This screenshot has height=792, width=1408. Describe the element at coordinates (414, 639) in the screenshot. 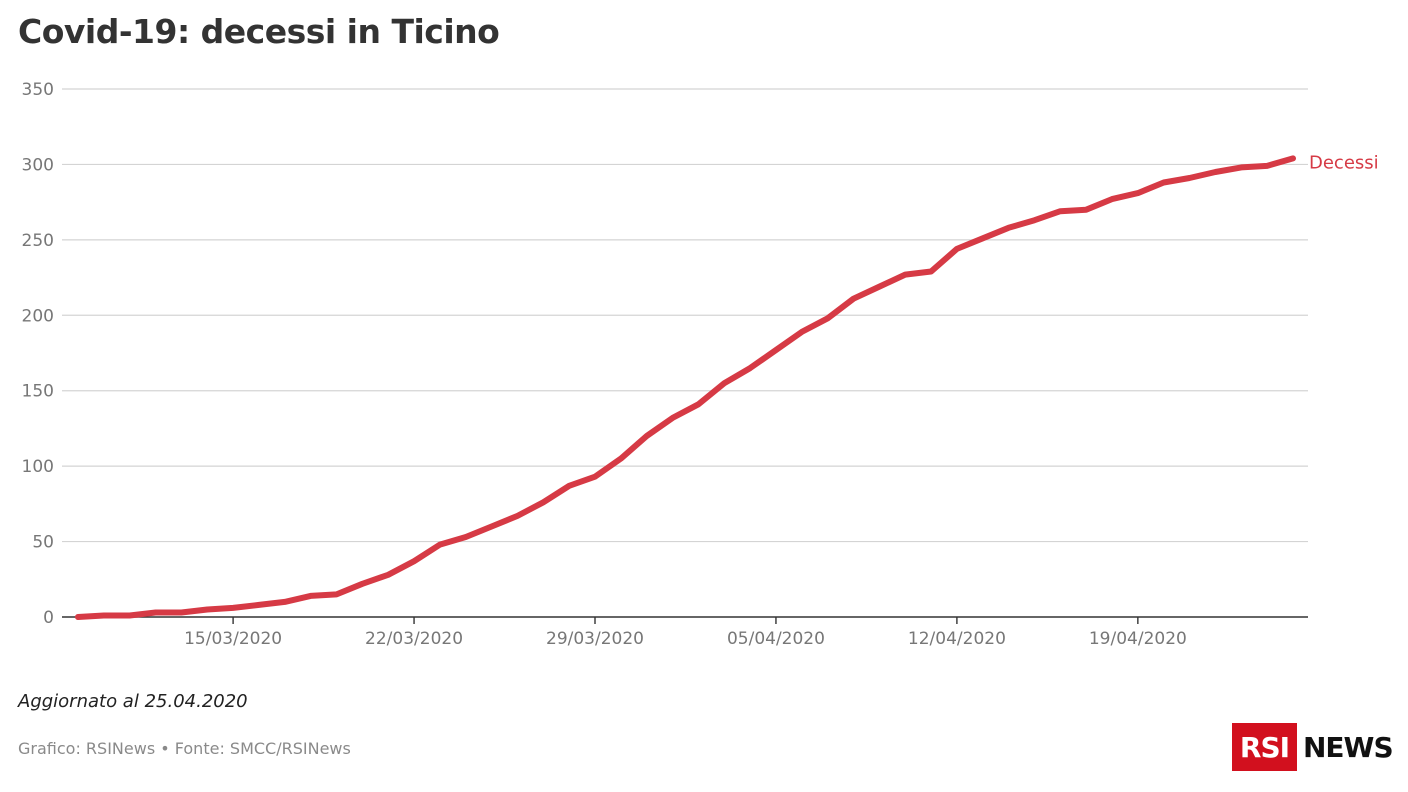

I see `x-tick-label-13: 22/03/2020` at that location.